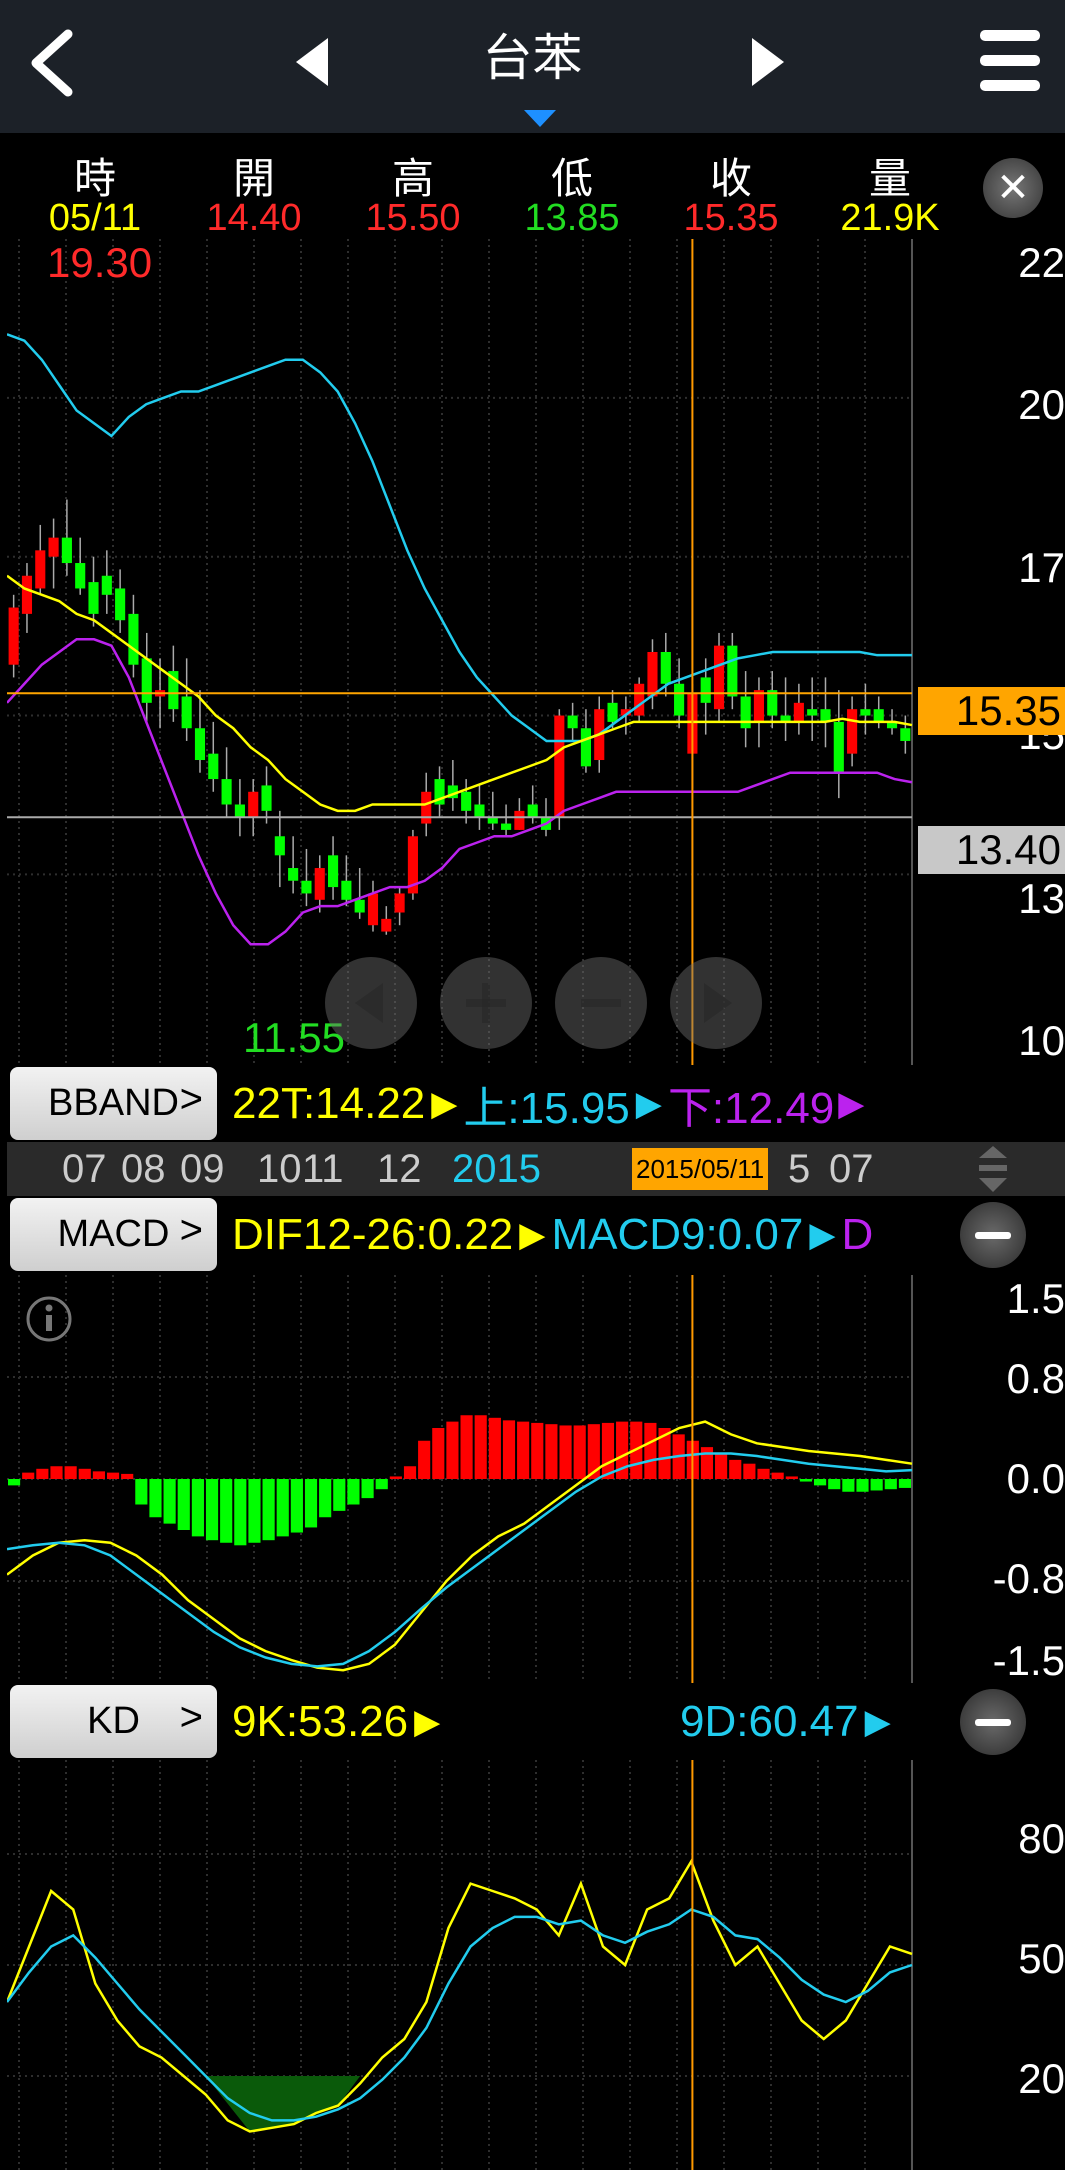 The width and height of the screenshot is (1065, 2170). I want to click on scroll-right-button, so click(716, 1003).